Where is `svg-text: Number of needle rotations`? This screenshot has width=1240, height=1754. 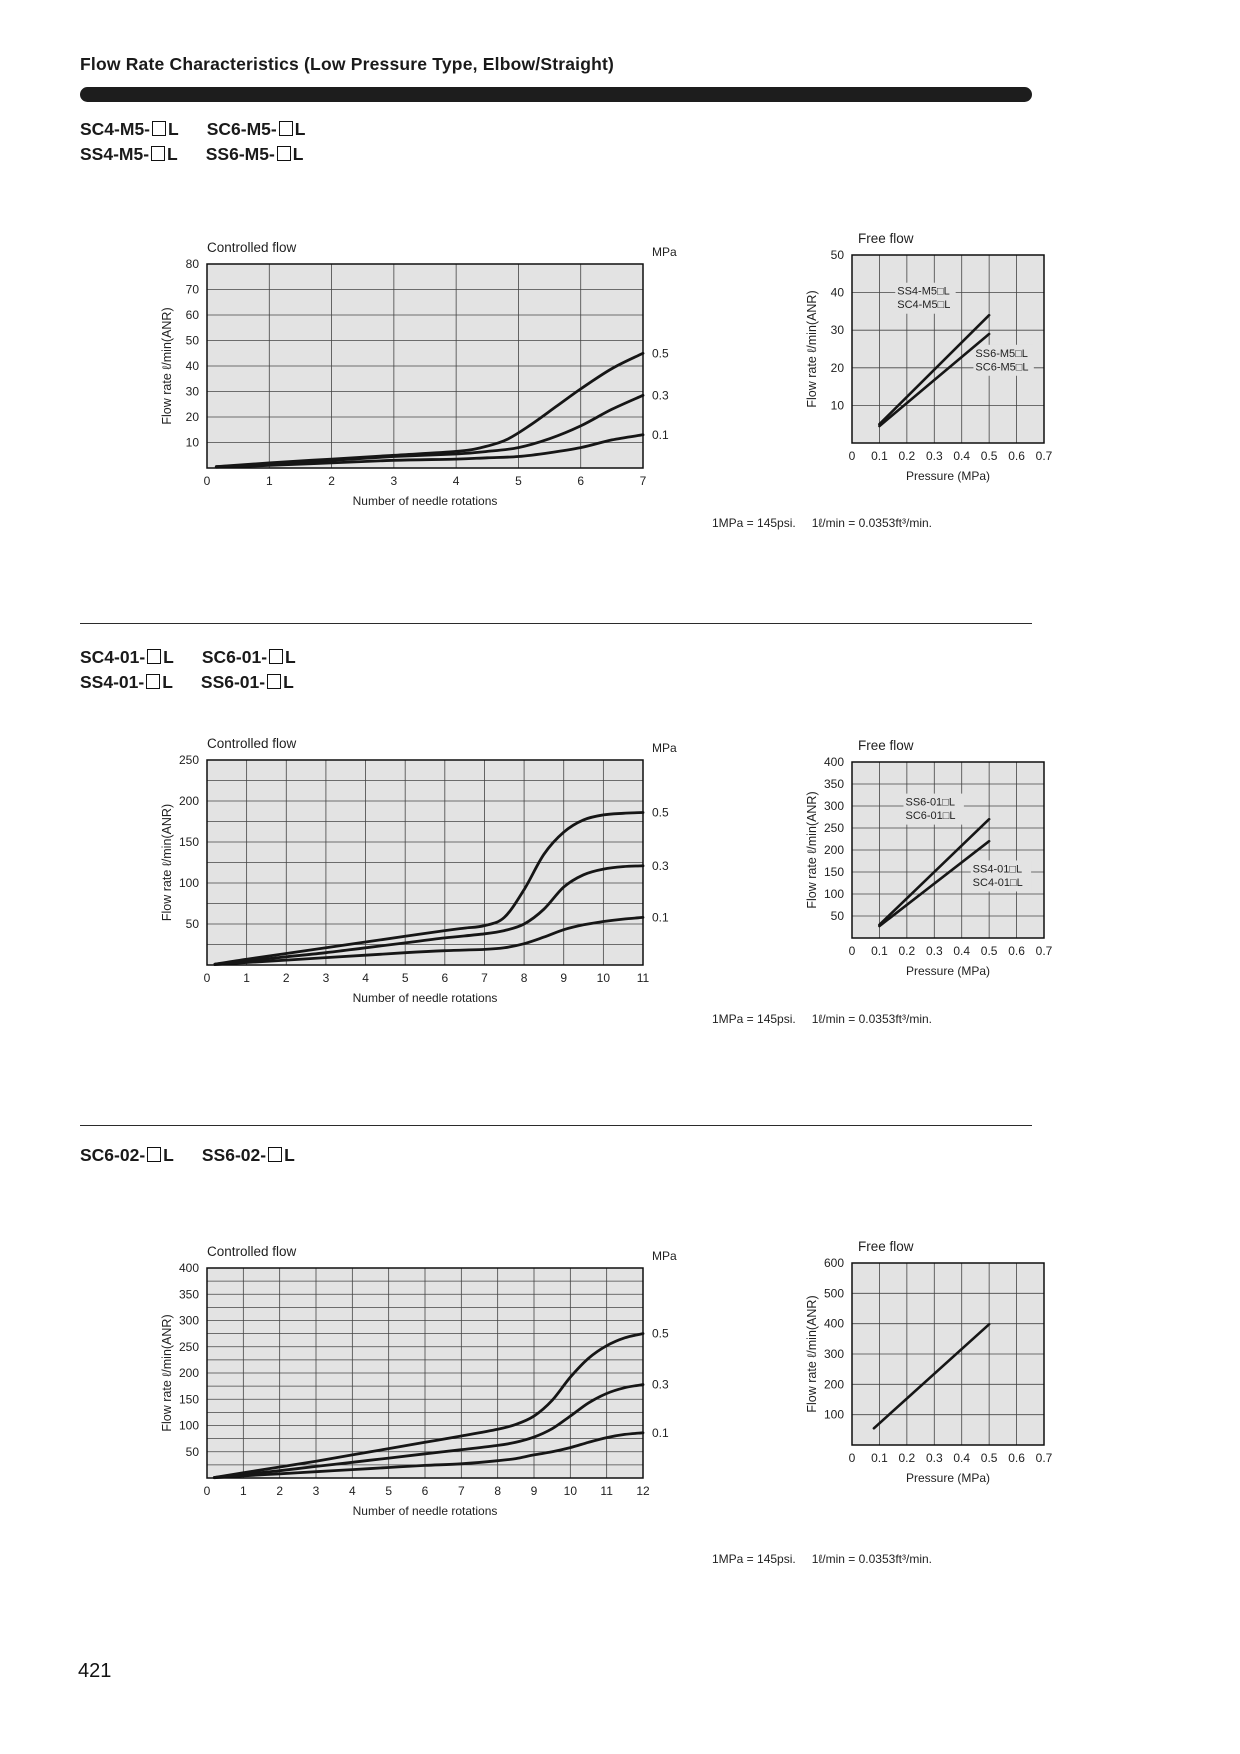 svg-text: Number of needle rotations is located at coordinates (425, 998).